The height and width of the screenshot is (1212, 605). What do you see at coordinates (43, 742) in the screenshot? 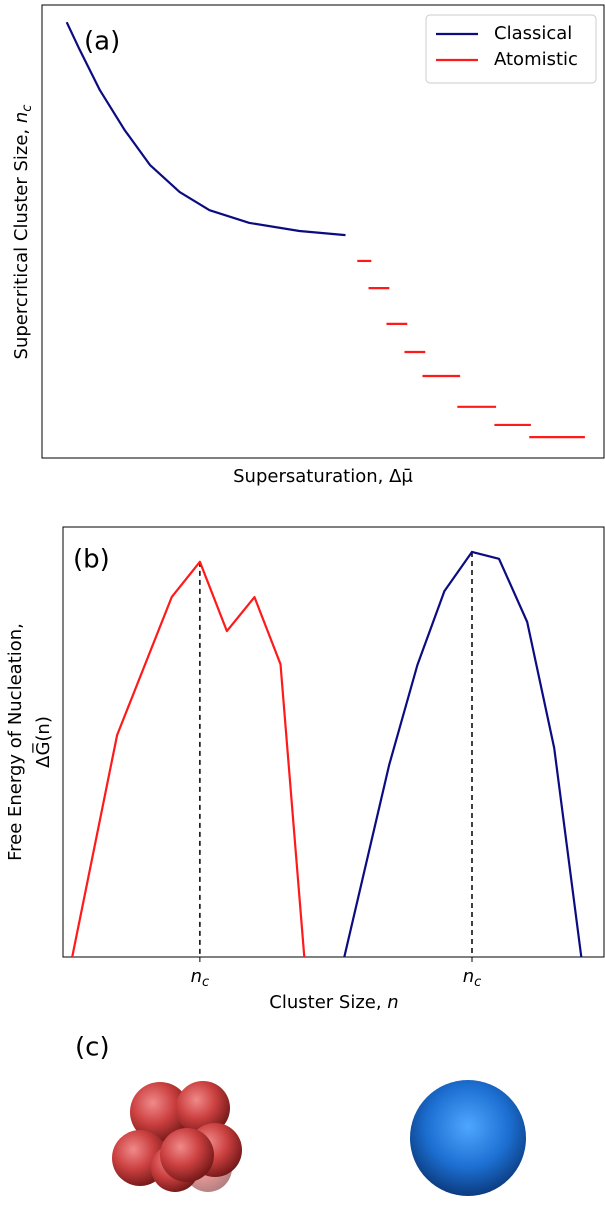
I see `y-axis-label: ΔG̅(n)` at bounding box center [43, 742].